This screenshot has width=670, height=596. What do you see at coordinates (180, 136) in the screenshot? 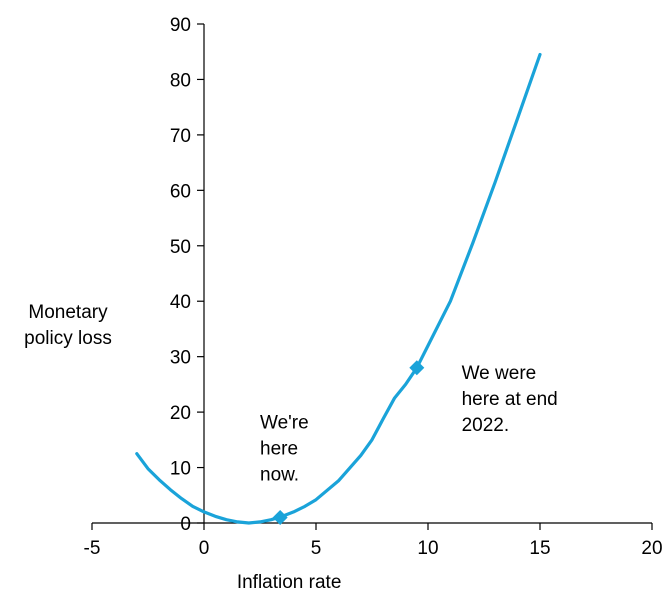
I see `y-tick-label: 70` at bounding box center [180, 136].